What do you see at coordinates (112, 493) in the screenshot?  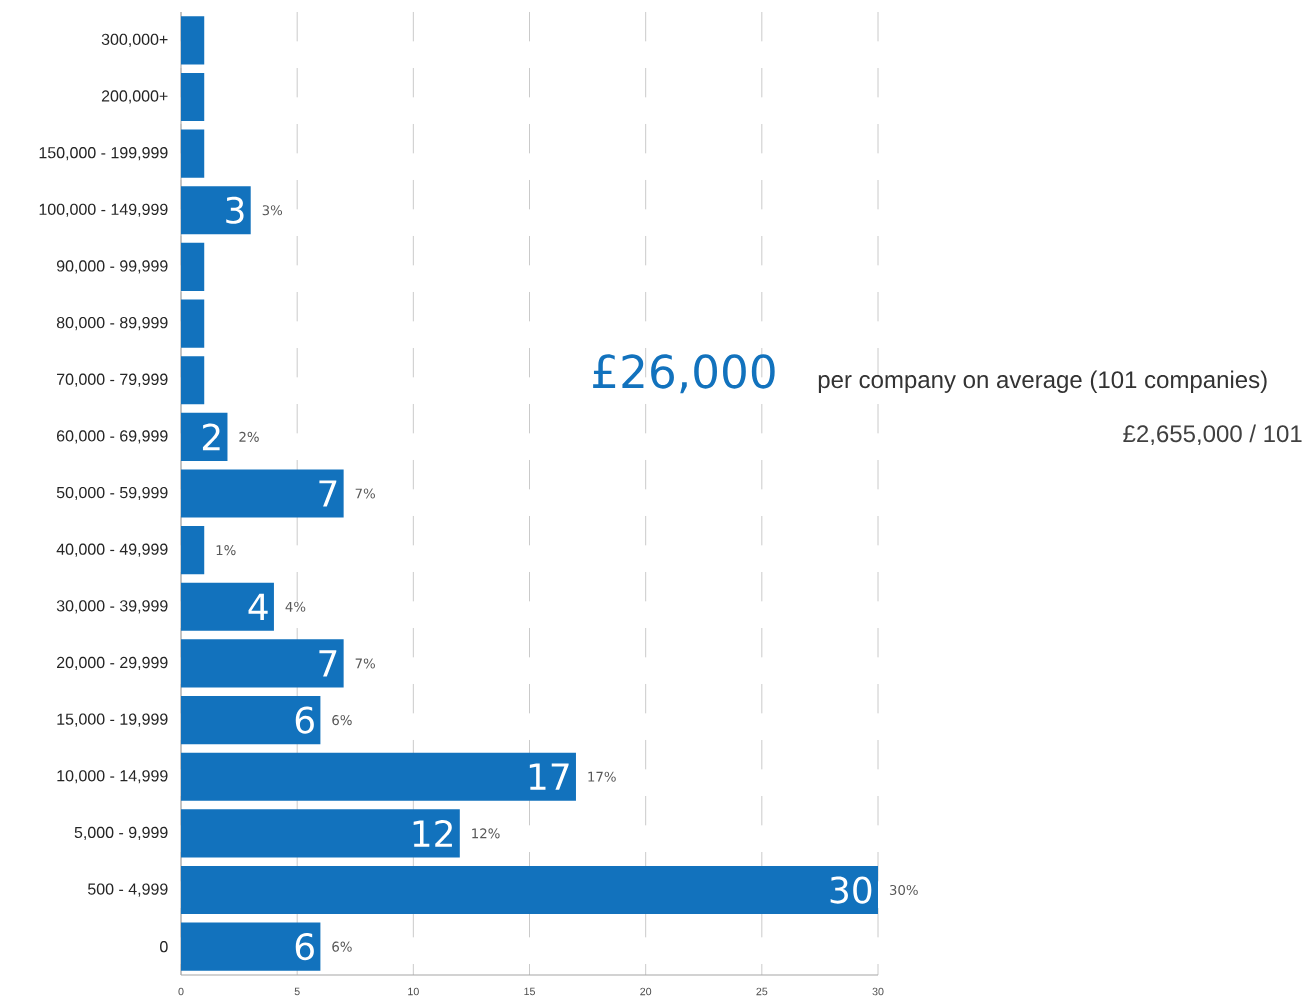 I see `y-tick-label: 50,000 - 59,999` at bounding box center [112, 493].